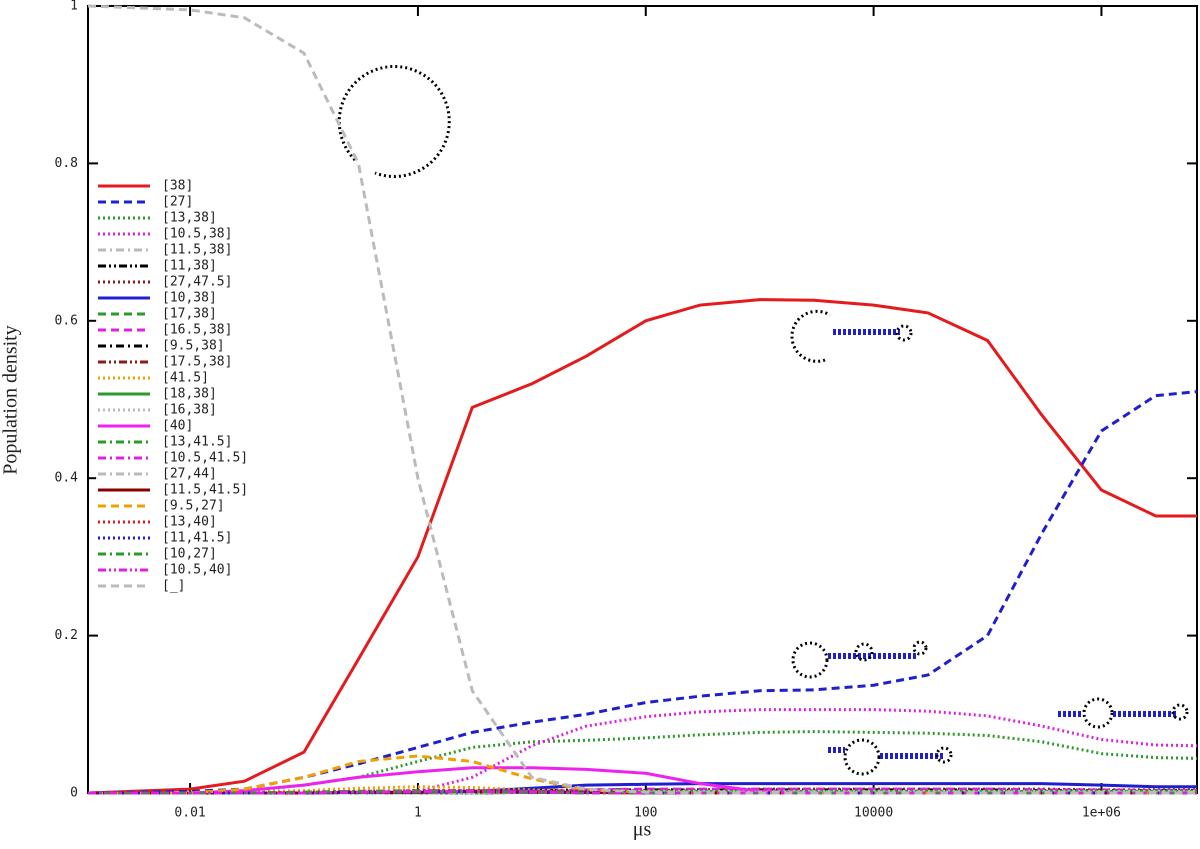  I want to click on legend-label: [11,41.5], so click(197, 538).